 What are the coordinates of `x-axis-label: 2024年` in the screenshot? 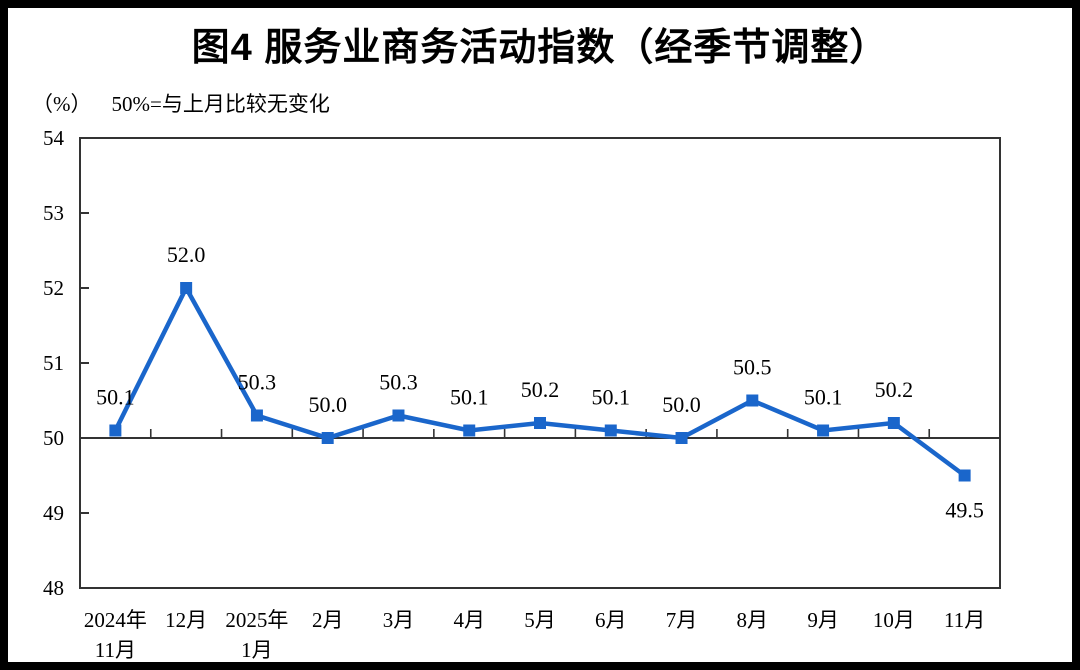 It's located at (115, 620).